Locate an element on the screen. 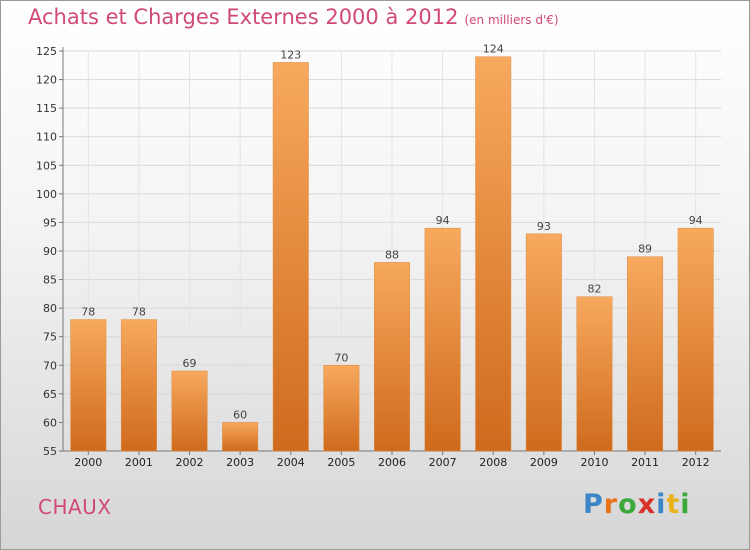  bar-2012 is located at coordinates (695, 339).